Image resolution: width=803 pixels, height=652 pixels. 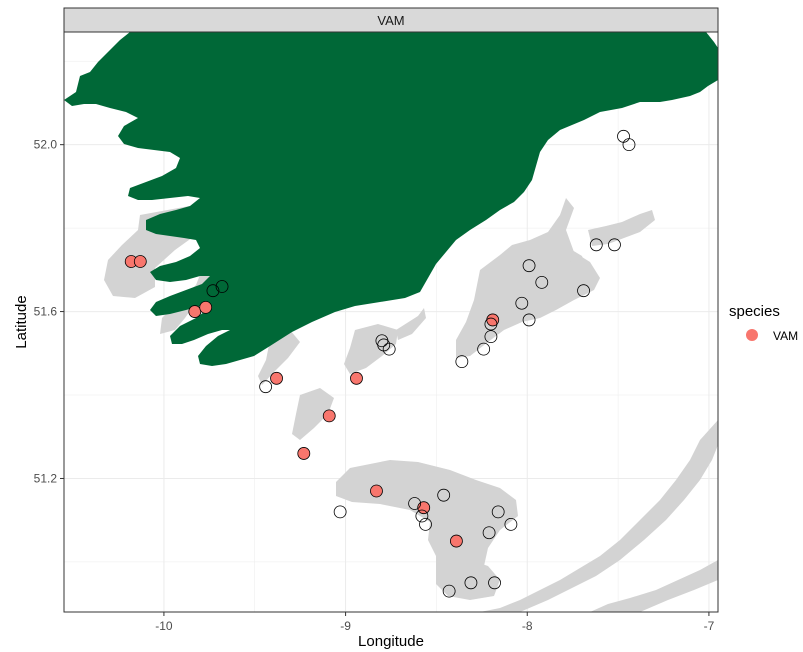 What do you see at coordinates (164, 626) in the screenshot?
I see `x-tick-label: -10` at bounding box center [164, 626].